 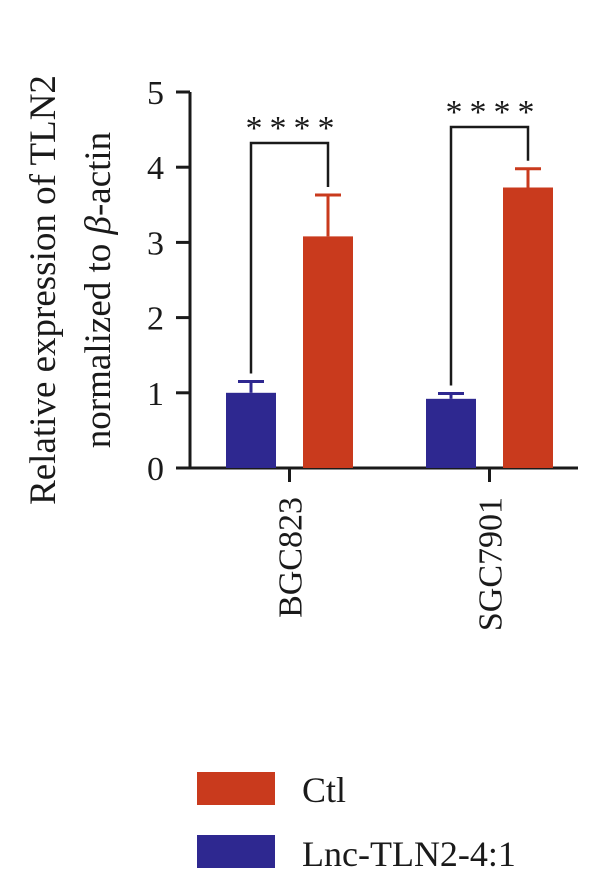 What do you see at coordinates (155, 168) in the screenshot?
I see `y-tick-label: 4` at bounding box center [155, 168].